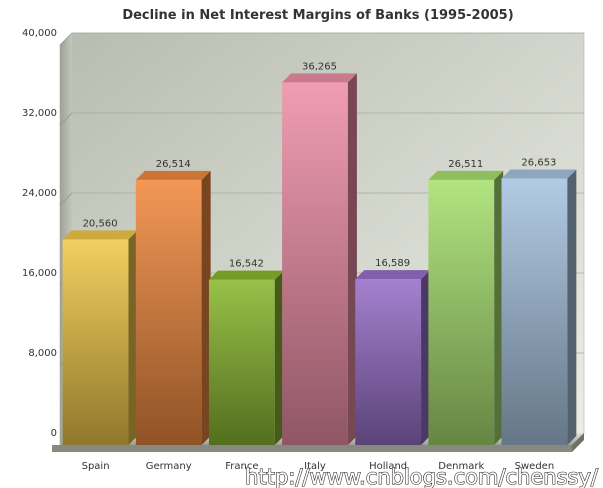 The width and height of the screenshot is (603, 488). I want to click on data-label: 16,589, so click(392, 263).